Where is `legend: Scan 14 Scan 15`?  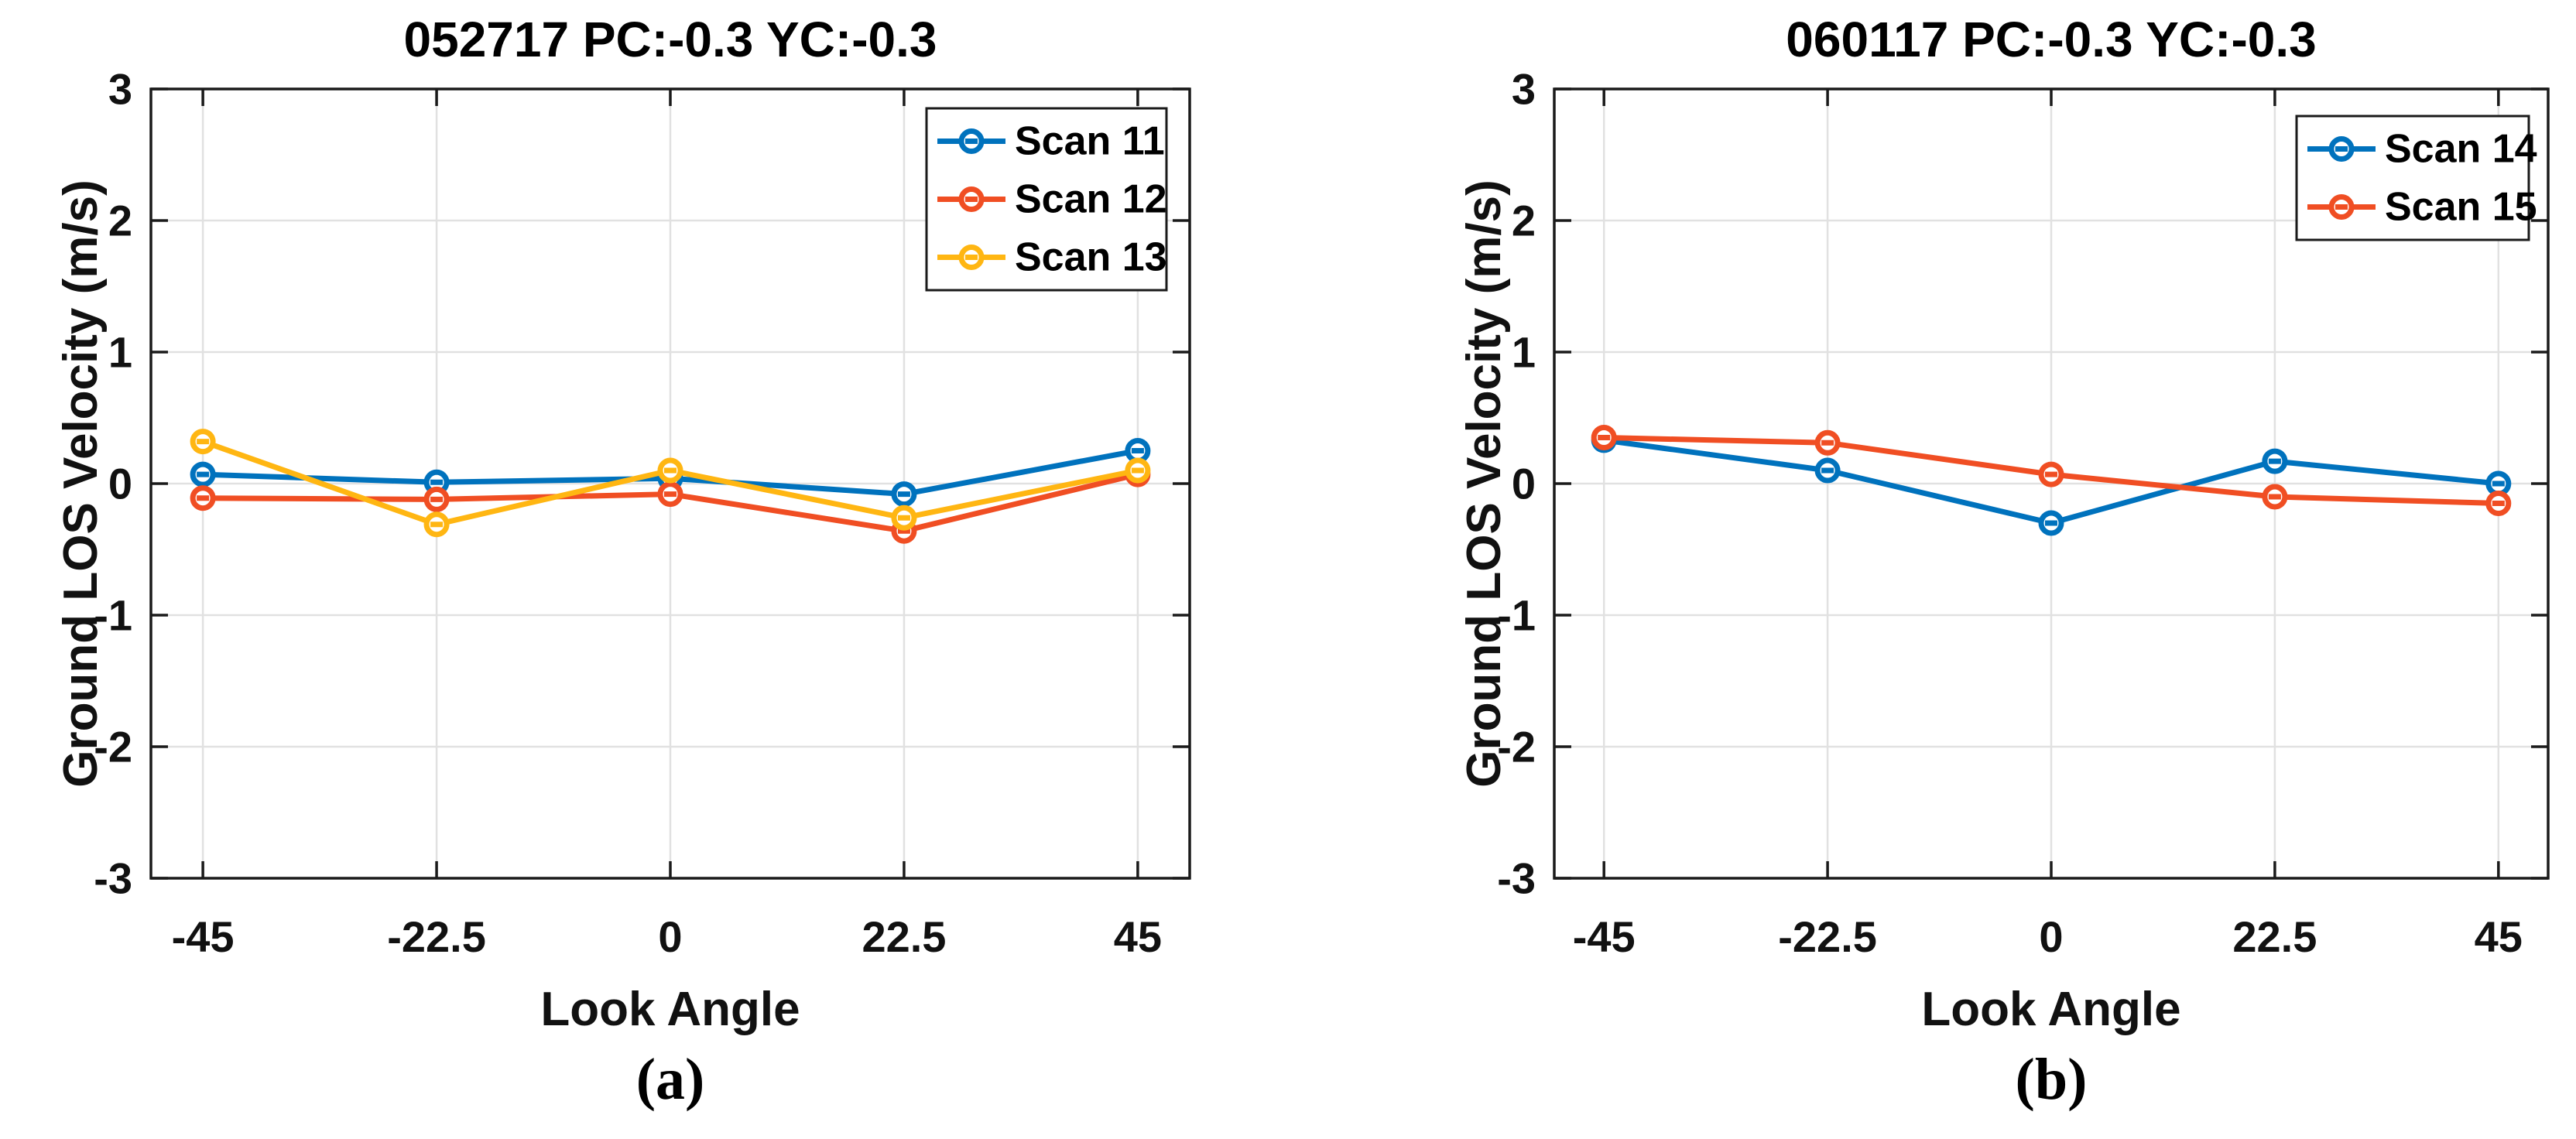 legend: Scan 14 Scan 15 is located at coordinates (2416, 178).